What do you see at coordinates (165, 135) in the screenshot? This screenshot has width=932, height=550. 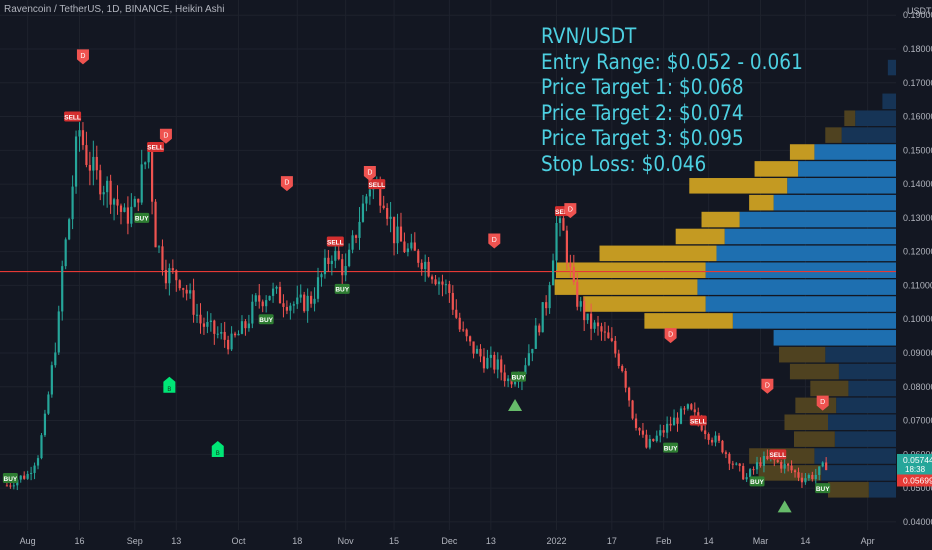 I see `bearish-marker-letter: D` at bounding box center [165, 135].